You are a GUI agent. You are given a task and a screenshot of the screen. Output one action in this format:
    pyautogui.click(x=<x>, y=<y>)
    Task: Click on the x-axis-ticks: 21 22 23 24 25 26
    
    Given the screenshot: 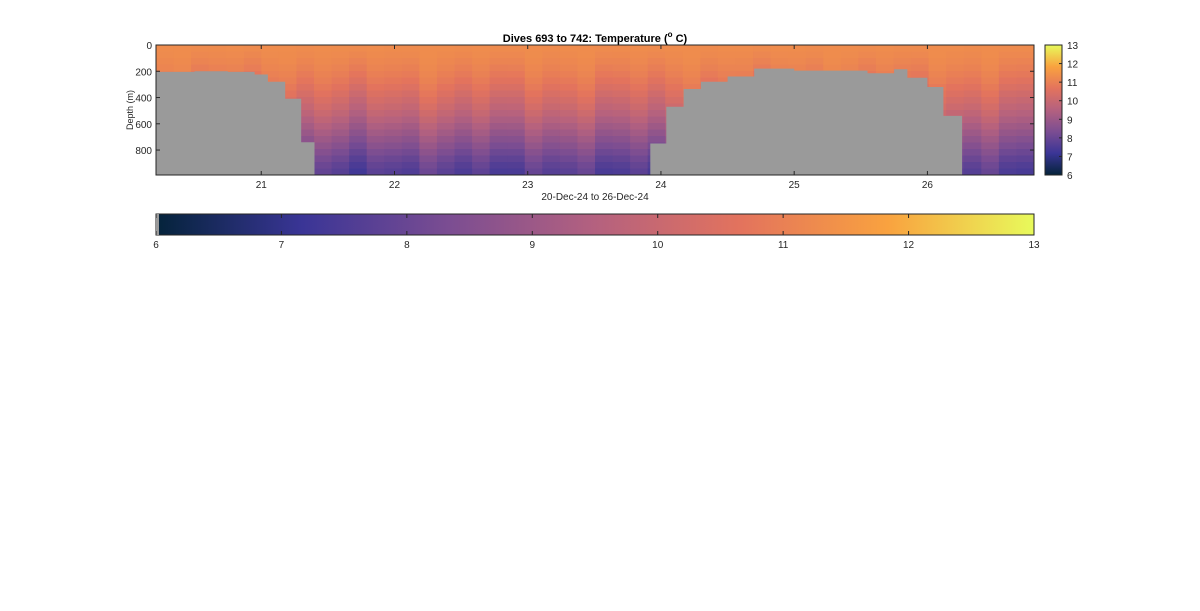 What is the action you would take?
    pyautogui.click(x=594, y=118)
    